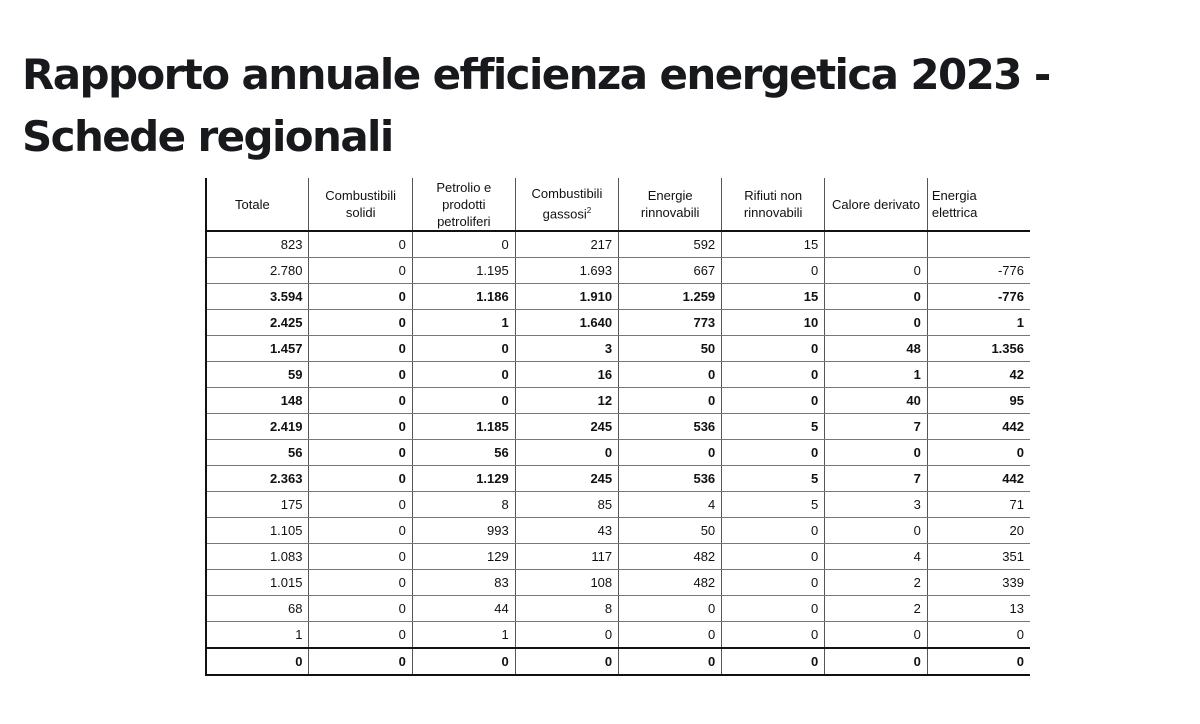 The width and height of the screenshot is (1200, 724). I want to click on table-cell: 993, so click(463, 530).